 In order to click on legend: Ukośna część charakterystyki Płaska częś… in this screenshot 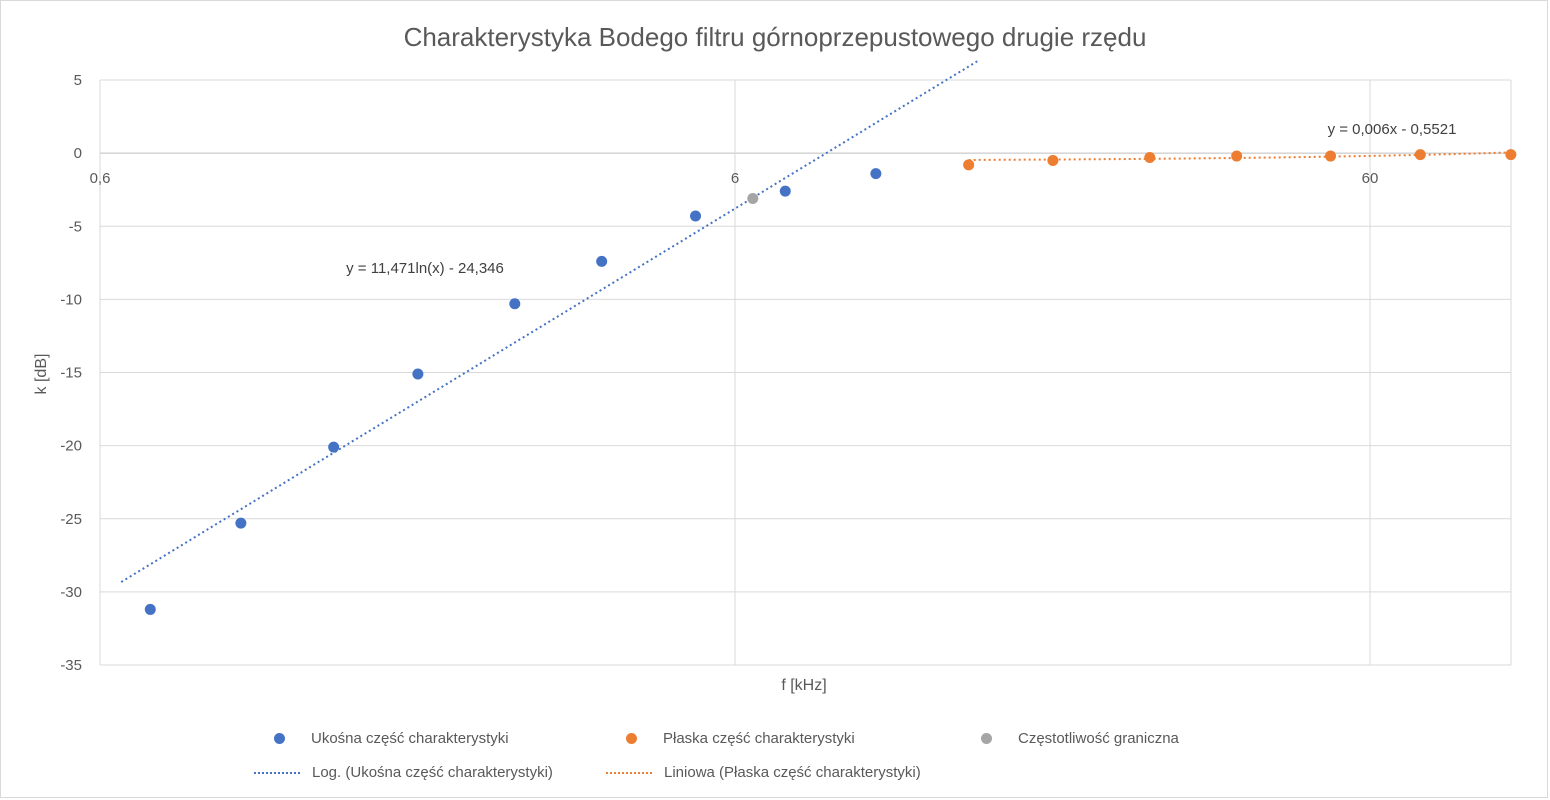, I will do `click(775, 757)`.